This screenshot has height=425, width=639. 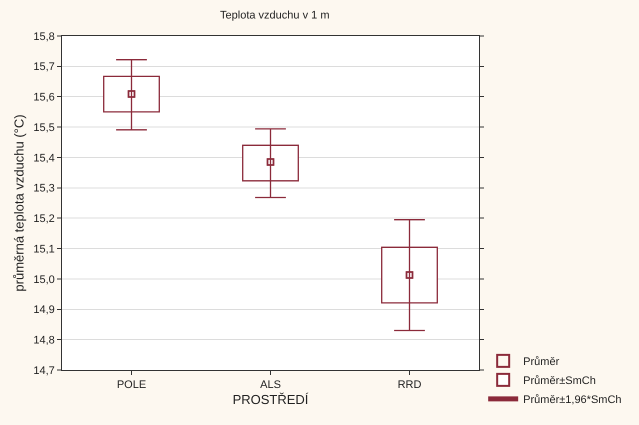 What do you see at coordinates (270, 399) in the screenshot?
I see `x-axis-title: PROSTŘEDÍ` at bounding box center [270, 399].